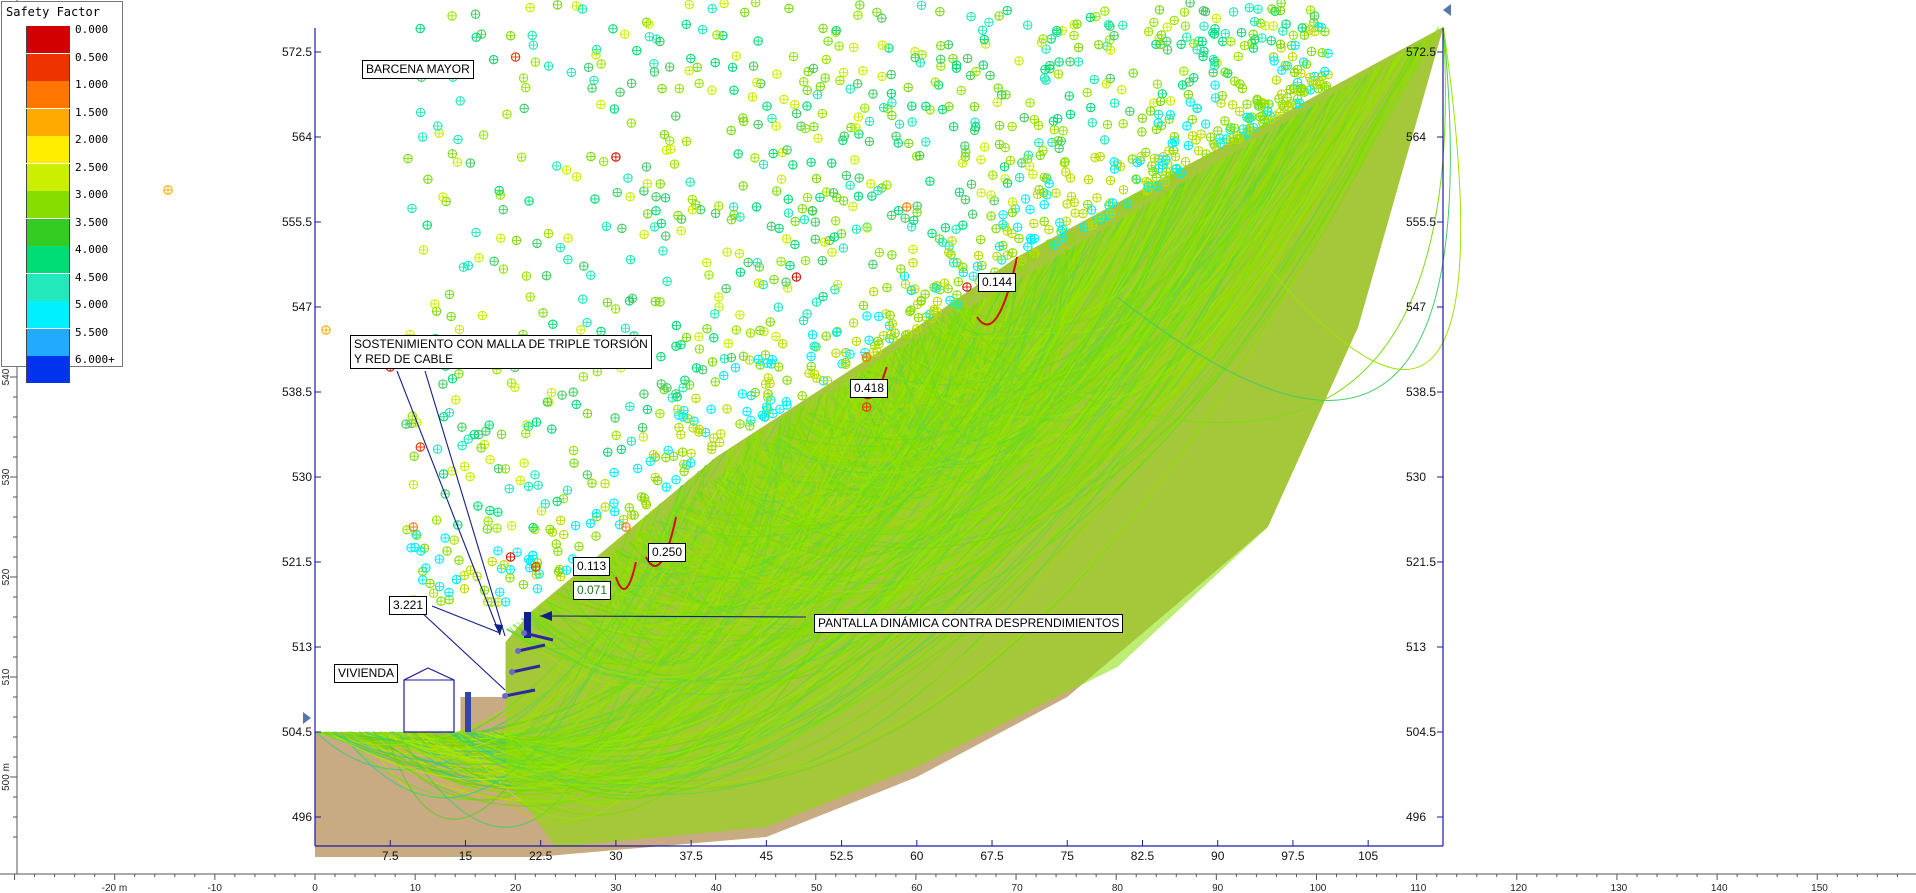  I want to click on y-tick-label-right: 564, so click(1416, 137).